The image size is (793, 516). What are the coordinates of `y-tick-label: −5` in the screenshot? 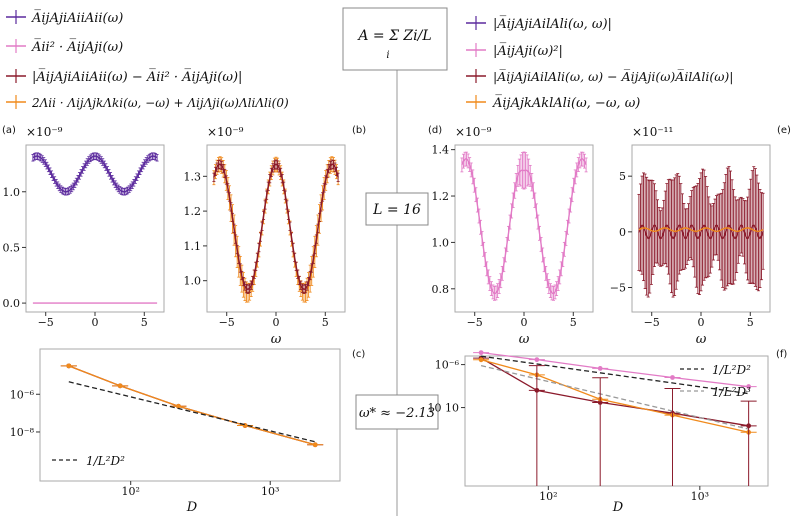 It's located at (618, 288).